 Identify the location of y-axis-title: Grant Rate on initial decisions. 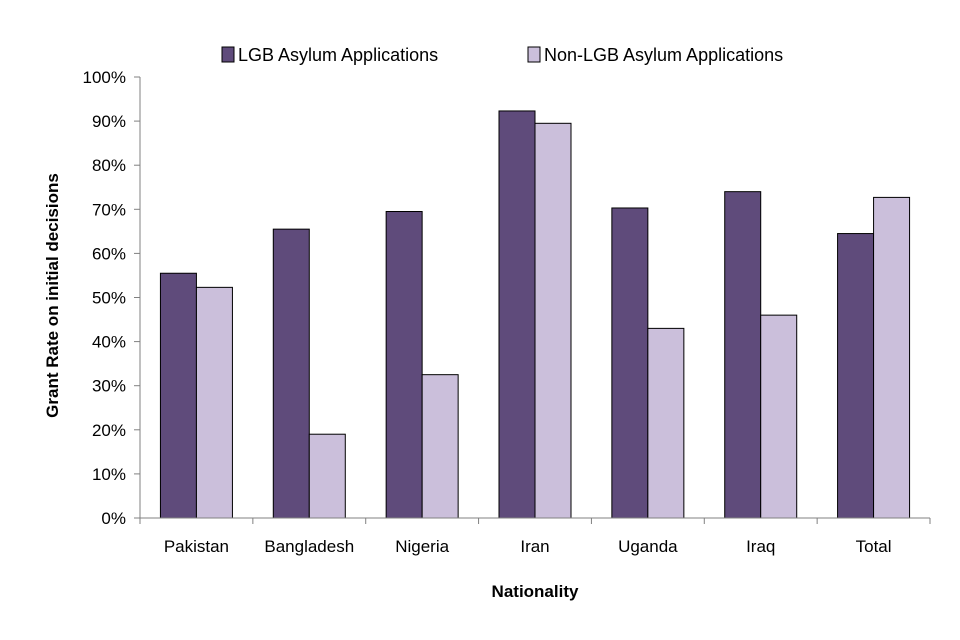
(52, 295).